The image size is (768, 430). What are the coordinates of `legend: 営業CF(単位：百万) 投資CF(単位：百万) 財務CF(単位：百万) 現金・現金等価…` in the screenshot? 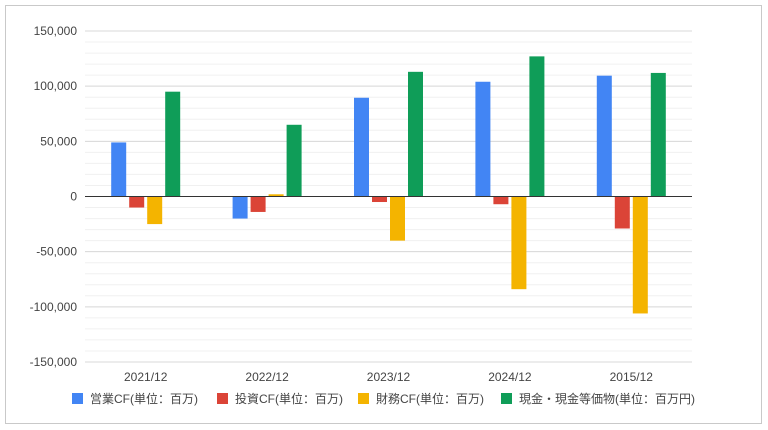 It's located at (383, 398).